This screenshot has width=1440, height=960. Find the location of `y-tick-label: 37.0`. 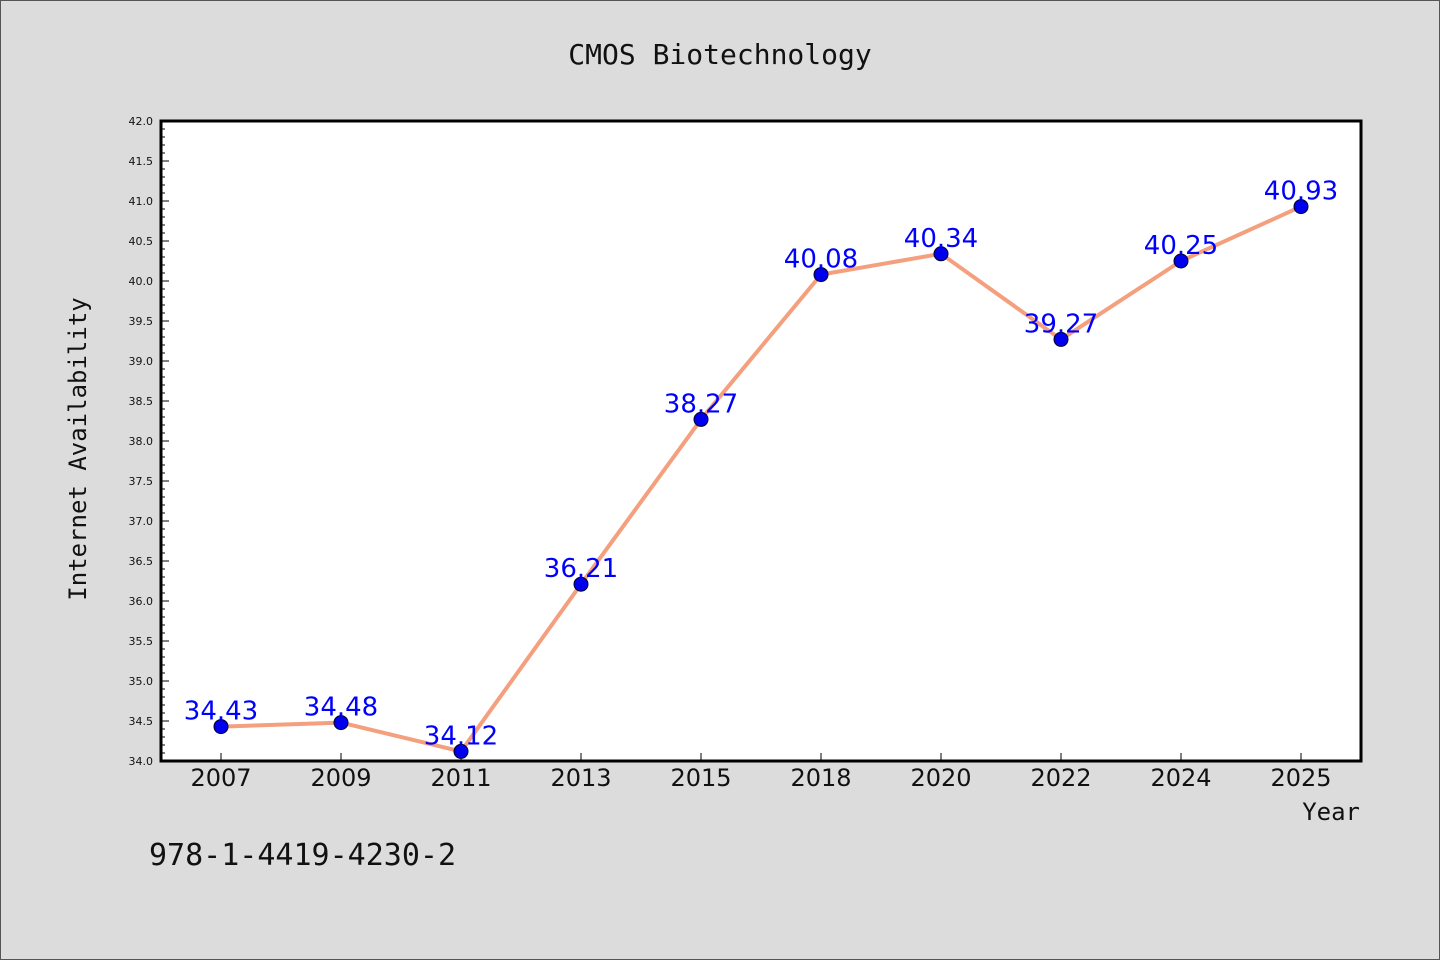

y-tick-label: 37.0 is located at coordinates (141, 521).